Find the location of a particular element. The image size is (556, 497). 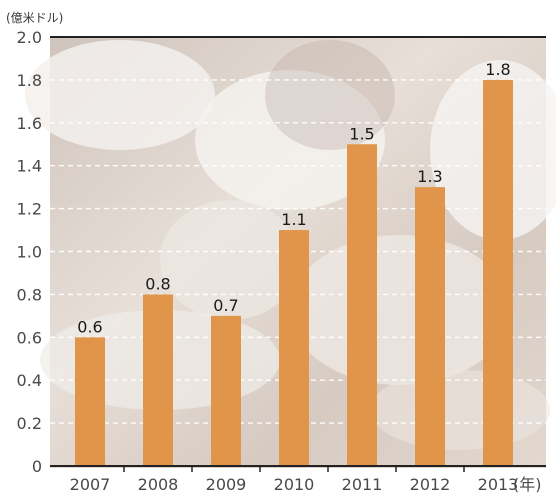

y-tick-label: 0.8 is located at coordinates (29, 294).